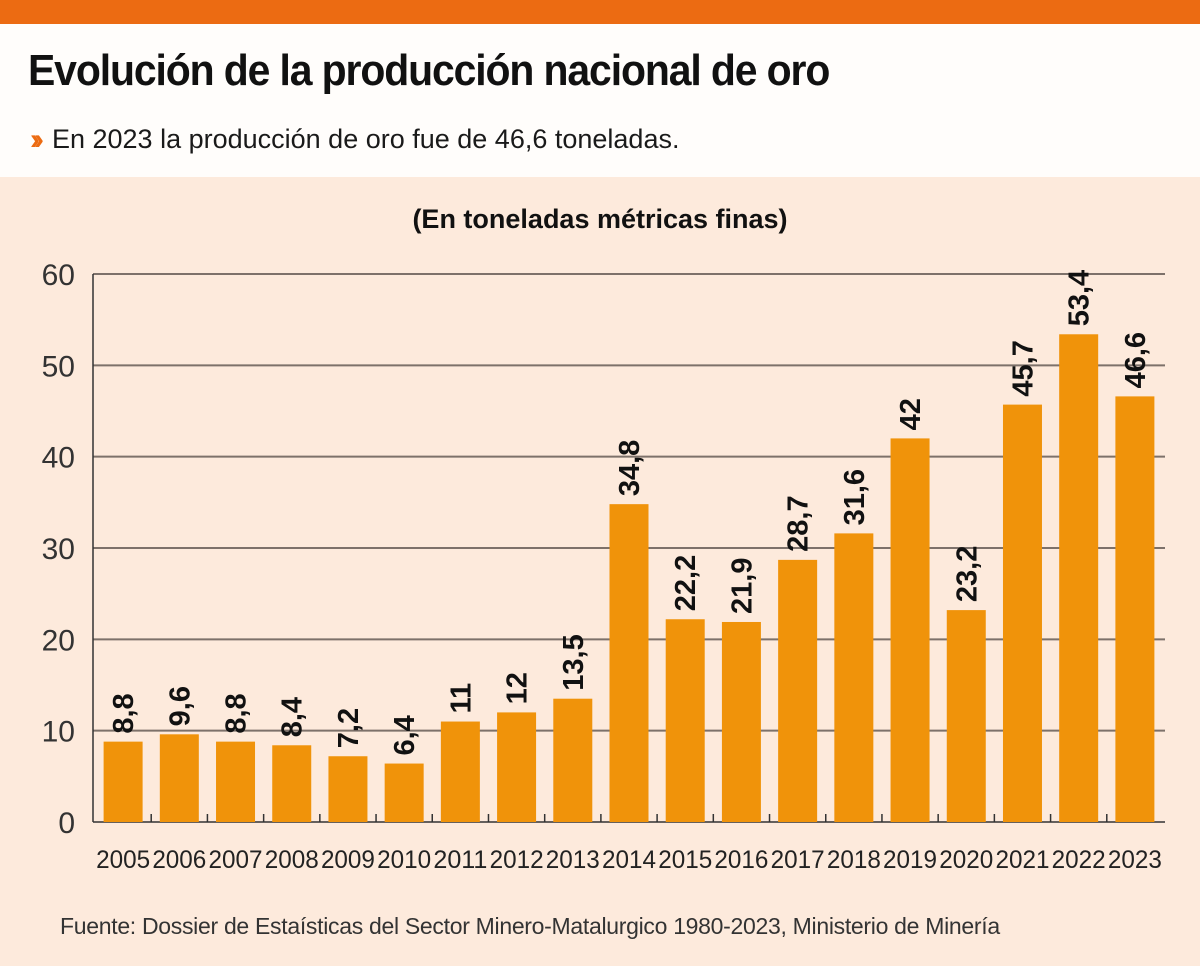 The image size is (1200, 966). What do you see at coordinates (685, 860) in the screenshot?
I see `x-tick-label: 2015` at bounding box center [685, 860].